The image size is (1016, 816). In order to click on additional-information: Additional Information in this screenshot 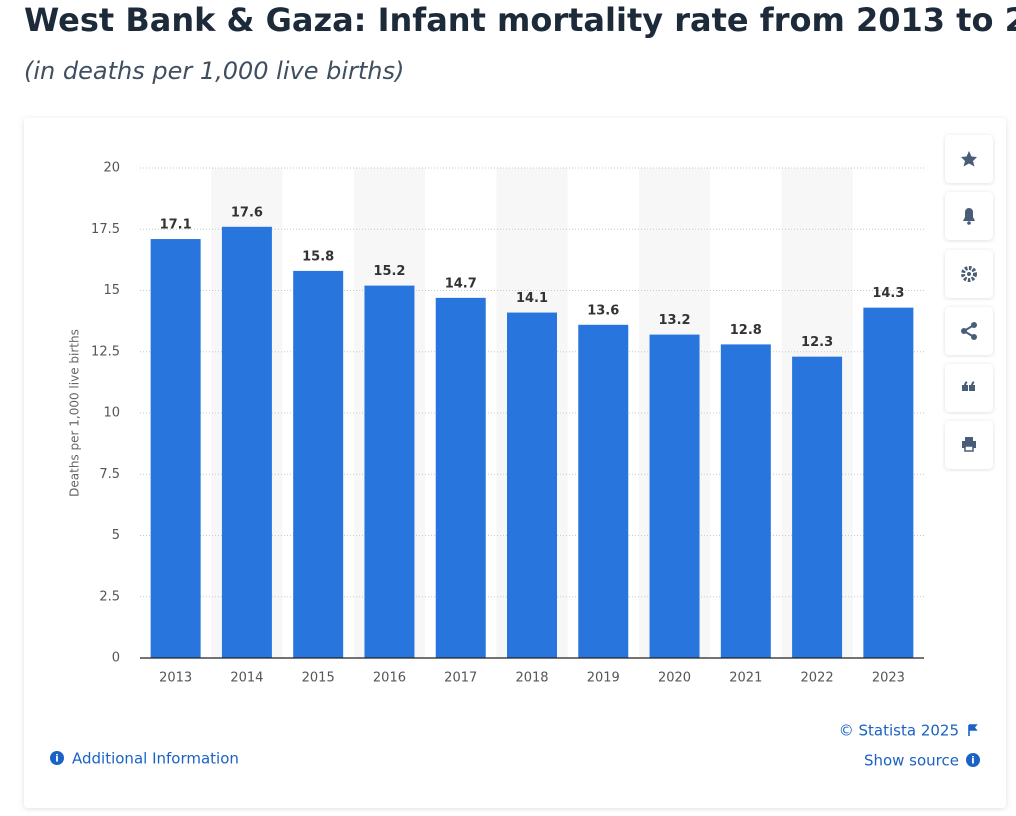, I will do `click(155, 759)`.